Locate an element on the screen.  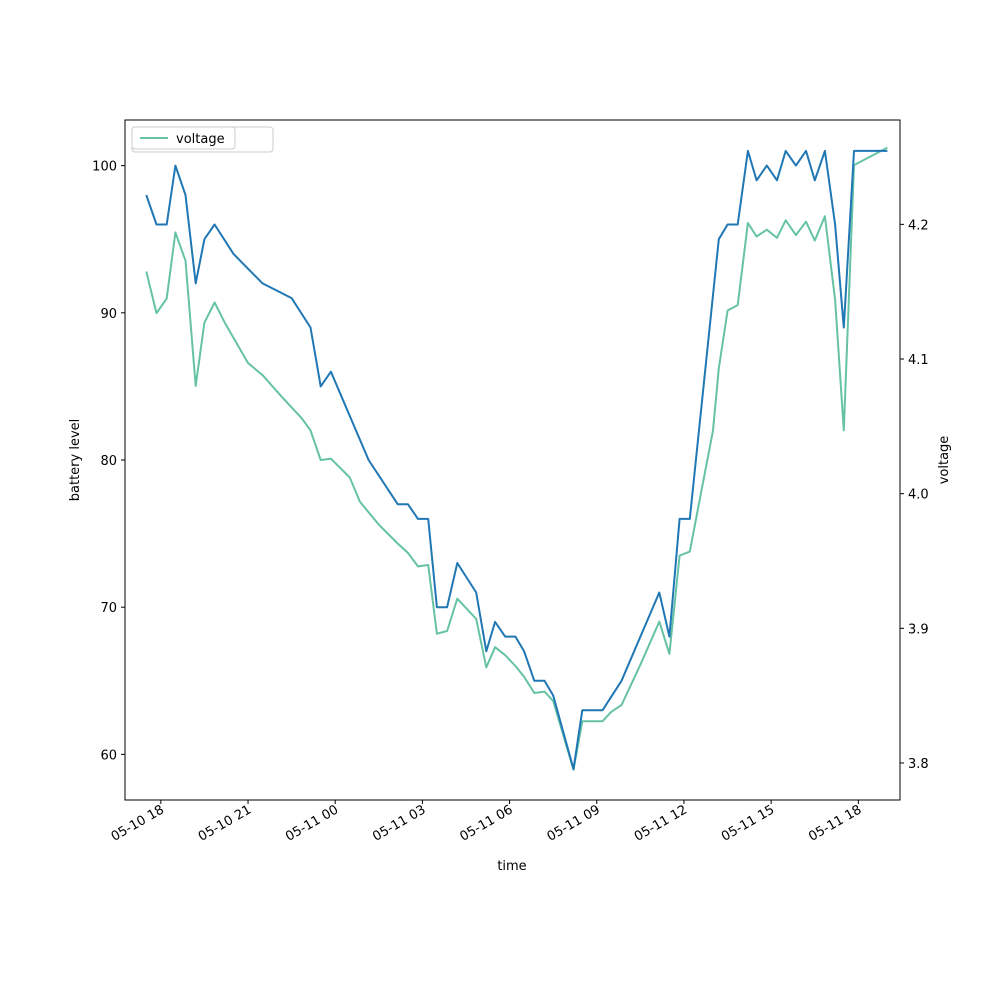
y-left-tick-label: 70 is located at coordinates (108, 608).